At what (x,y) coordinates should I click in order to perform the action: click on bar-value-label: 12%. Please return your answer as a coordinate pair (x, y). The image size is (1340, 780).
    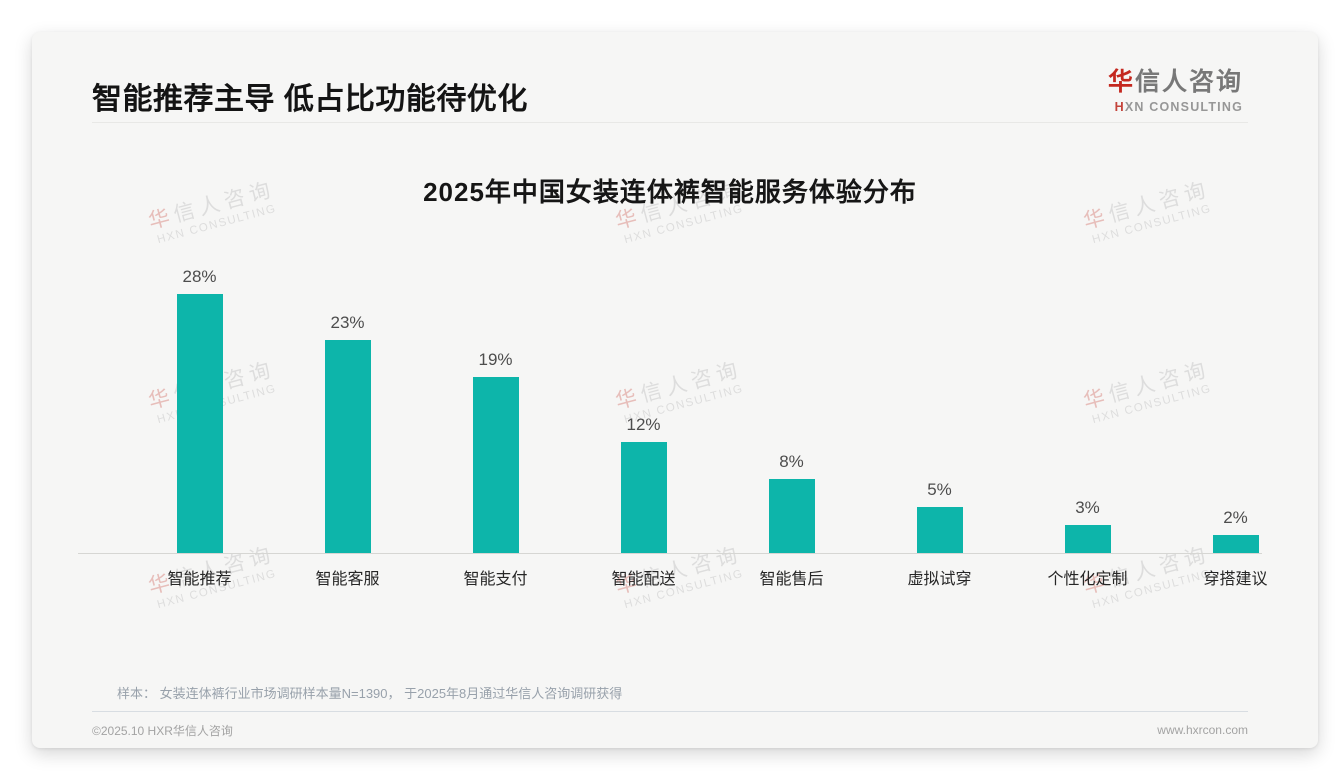
    Looking at the image, I should click on (643, 424).